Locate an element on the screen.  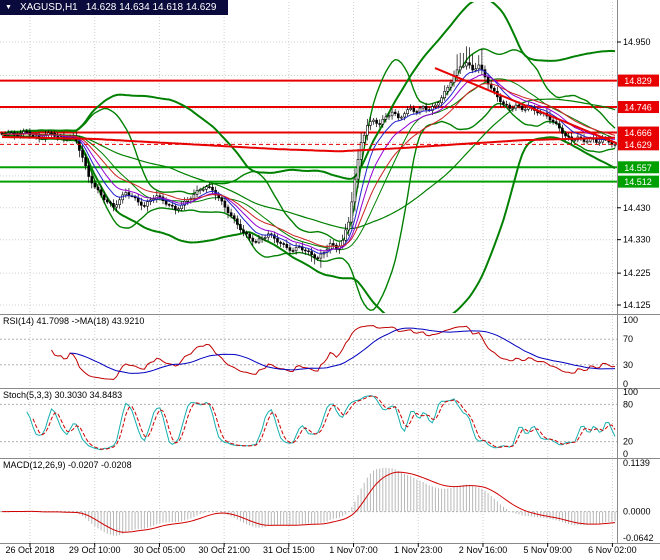
time-axis-label: 2 Nov 16:00 is located at coordinates (483, 550).